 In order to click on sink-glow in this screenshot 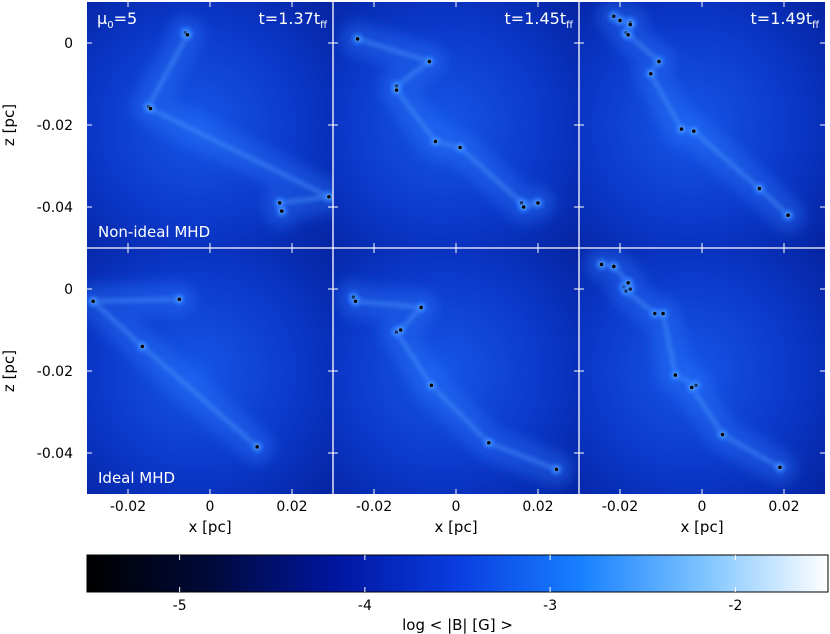, I will do `click(326, 196)`.